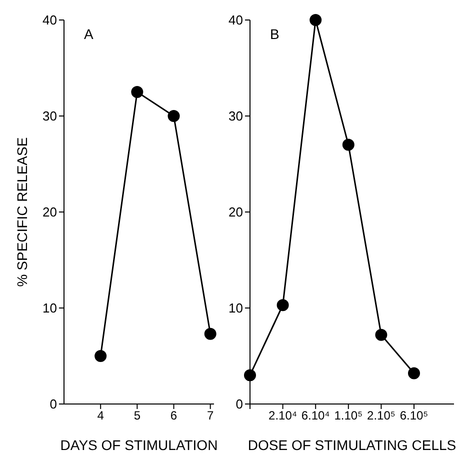 This screenshot has width=466, height=464. What do you see at coordinates (414, 415) in the screenshot?
I see `x-tick-label: 6.10⁵` at bounding box center [414, 415].